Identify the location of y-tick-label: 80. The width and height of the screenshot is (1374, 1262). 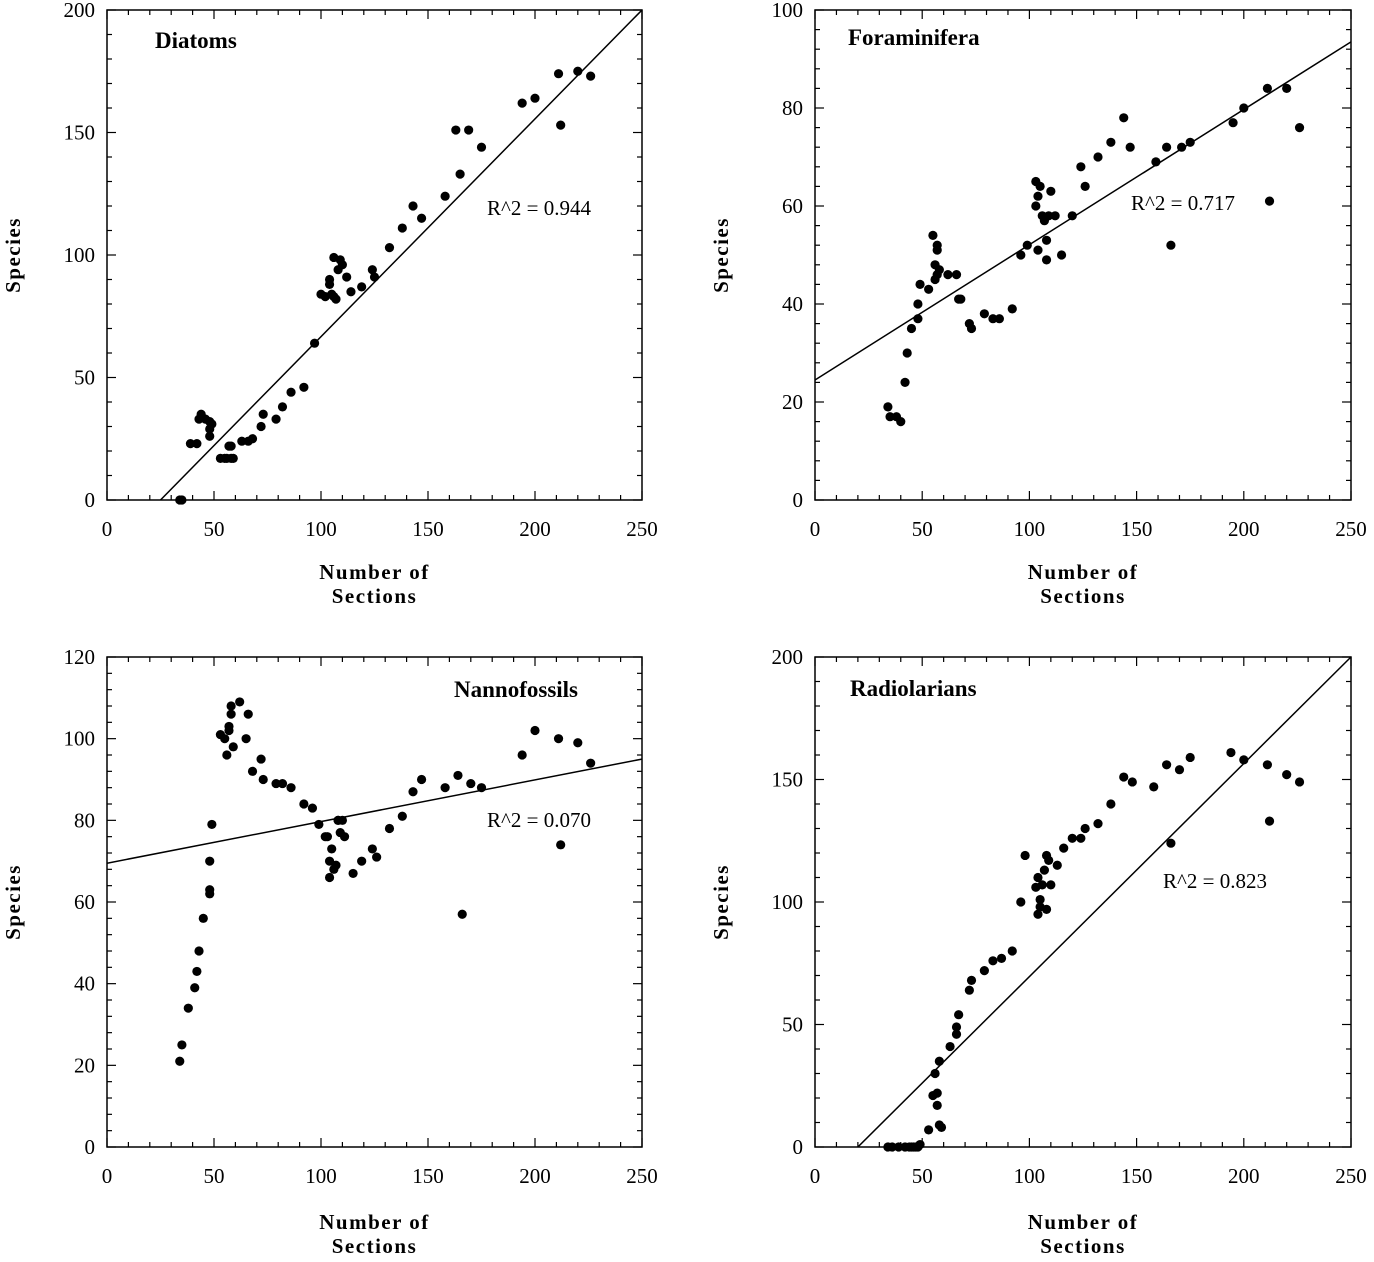
(84, 820).